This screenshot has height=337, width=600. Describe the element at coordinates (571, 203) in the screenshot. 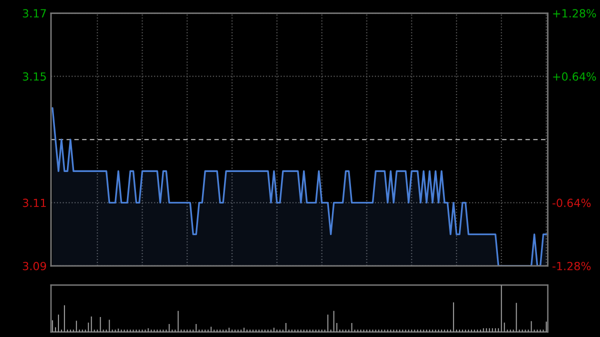

I see `y2-tick-label: -0.64%` at that location.